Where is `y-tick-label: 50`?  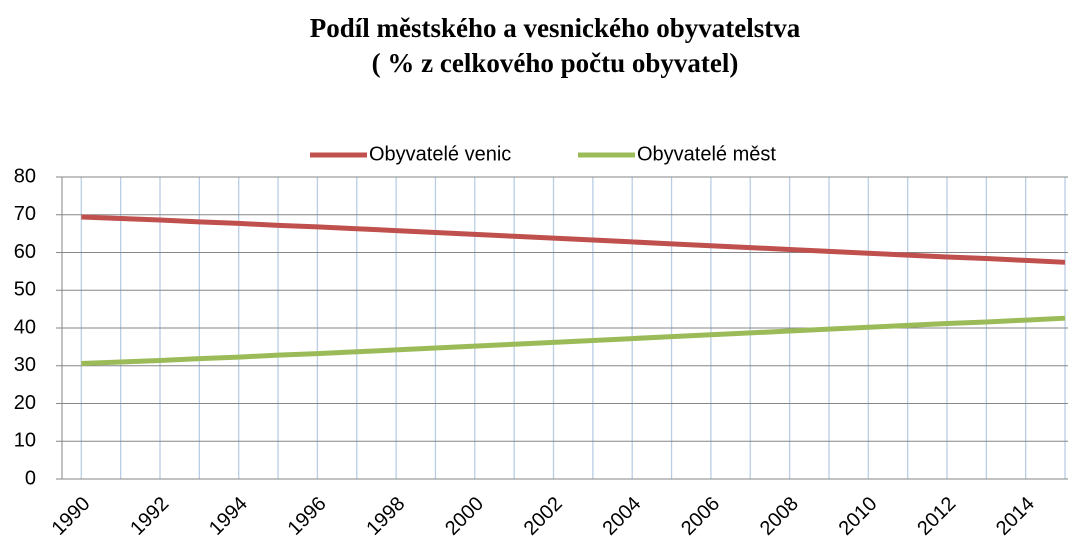
y-tick-label: 50 is located at coordinates (25, 290).